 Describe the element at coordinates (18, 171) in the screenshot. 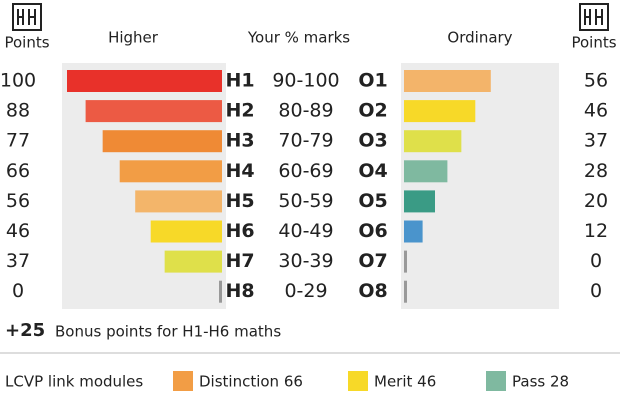

I see `higher-points: 66` at that location.